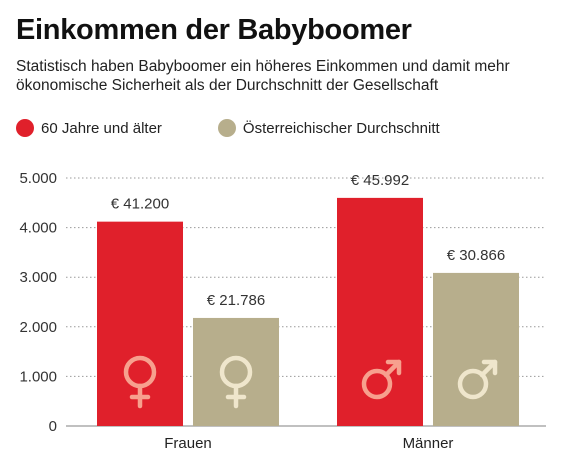 The width and height of the screenshot is (562, 473). Describe the element at coordinates (101, 128) in the screenshot. I see `legend-label-series-1: 60 Jahre und älter` at that location.